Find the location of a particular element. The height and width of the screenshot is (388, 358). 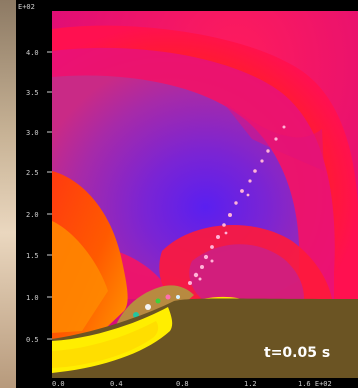

x-tick-label: 1.2 is located at coordinates (250, 384).